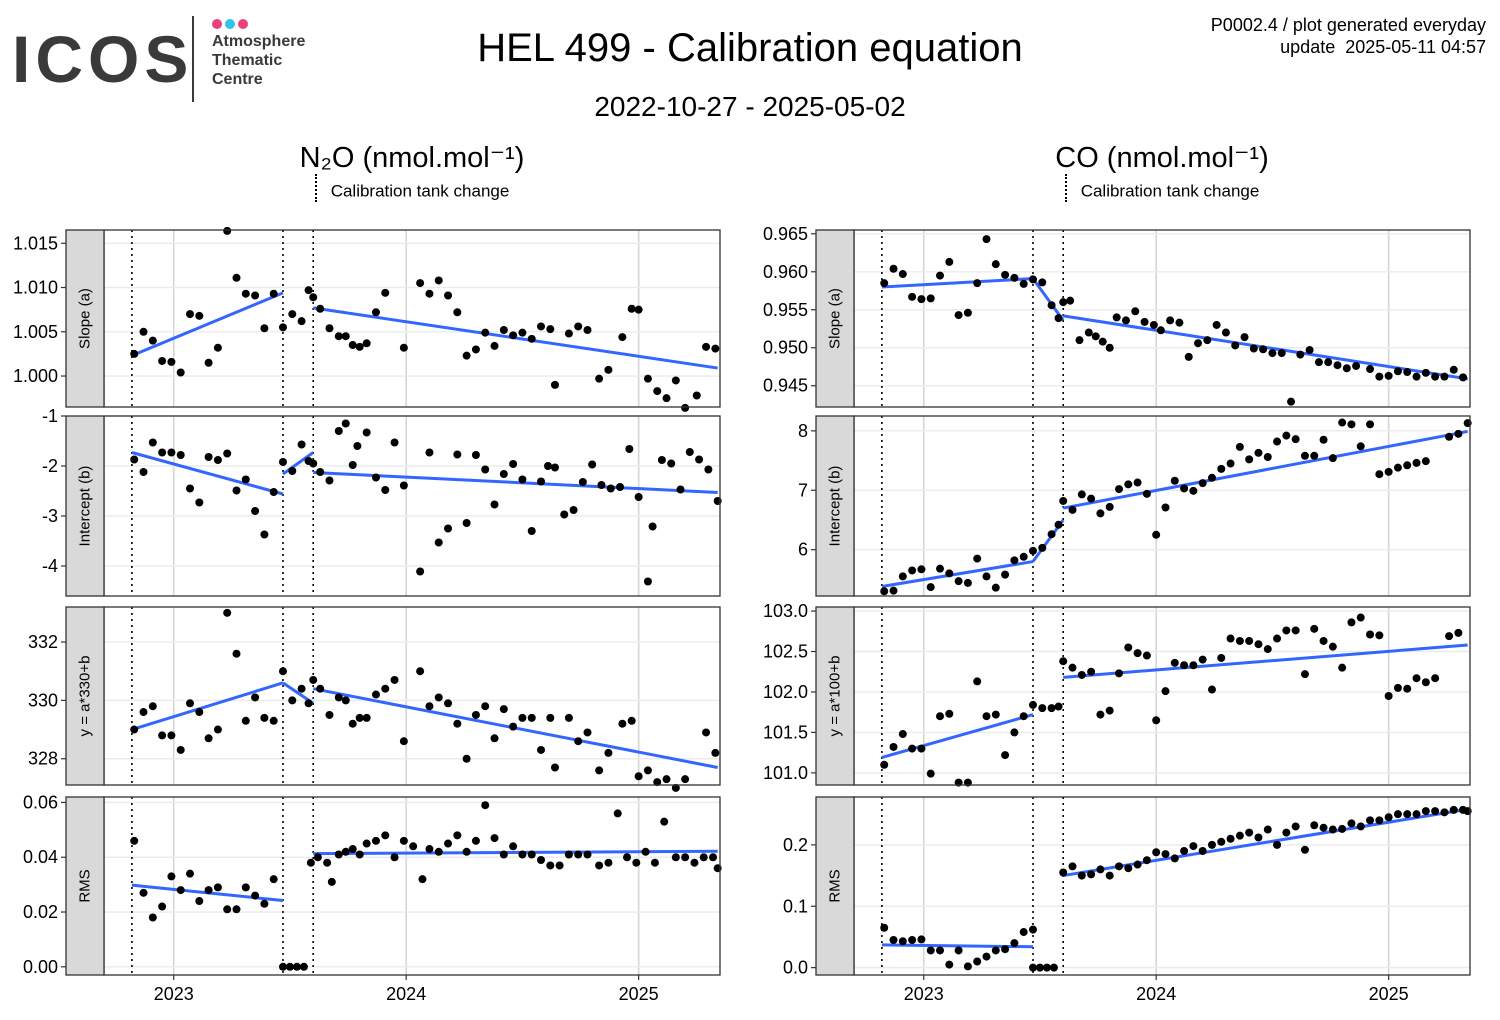  Describe the element at coordinates (412, 696) in the screenshot. I see `panel-background` at that location.